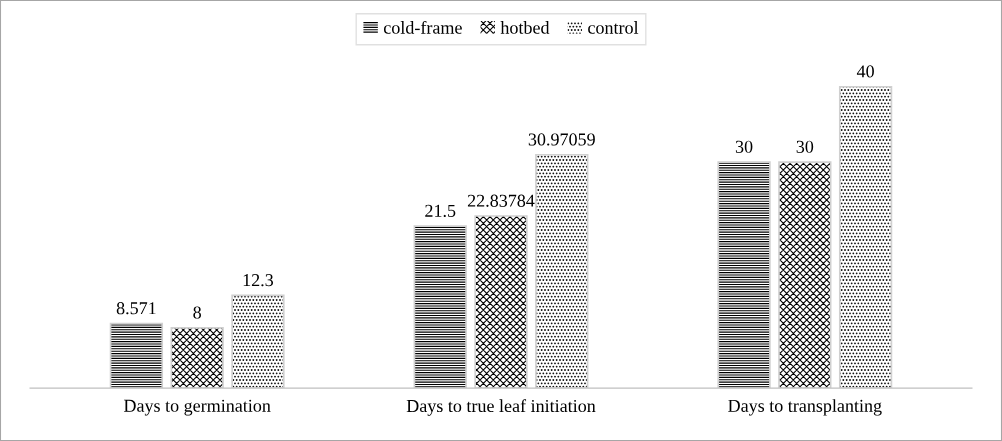 The height and width of the screenshot is (441, 1002). I want to click on data-label: 40, so click(865, 71).